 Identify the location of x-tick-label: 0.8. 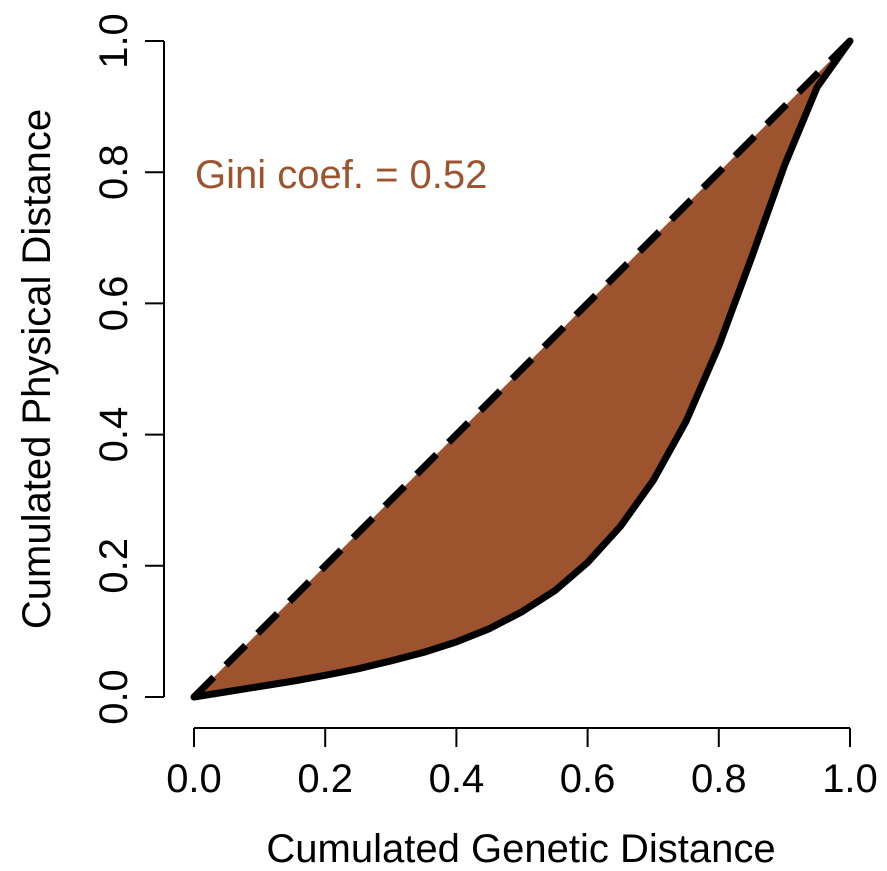
(719, 779).